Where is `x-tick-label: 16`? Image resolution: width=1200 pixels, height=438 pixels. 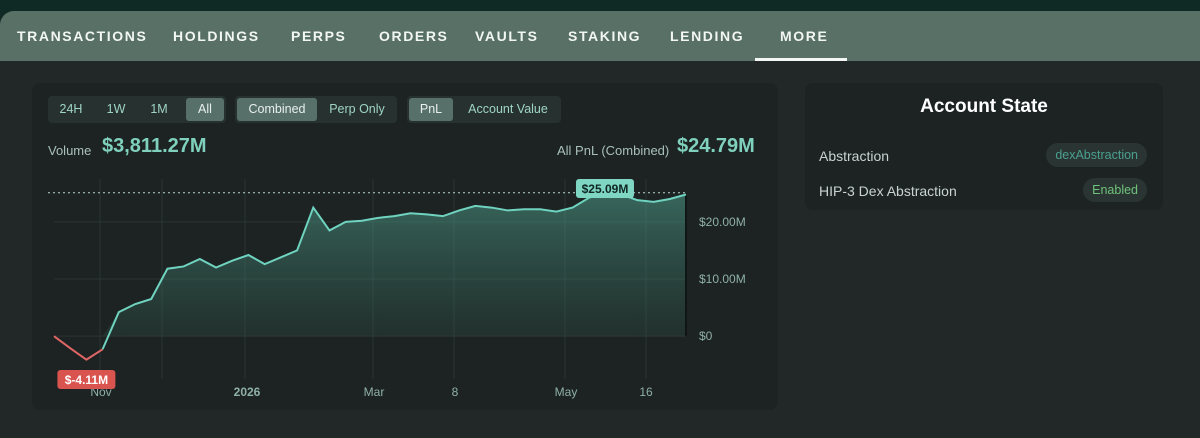 x-tick-label: 16 is located at coordinates (646, 392).